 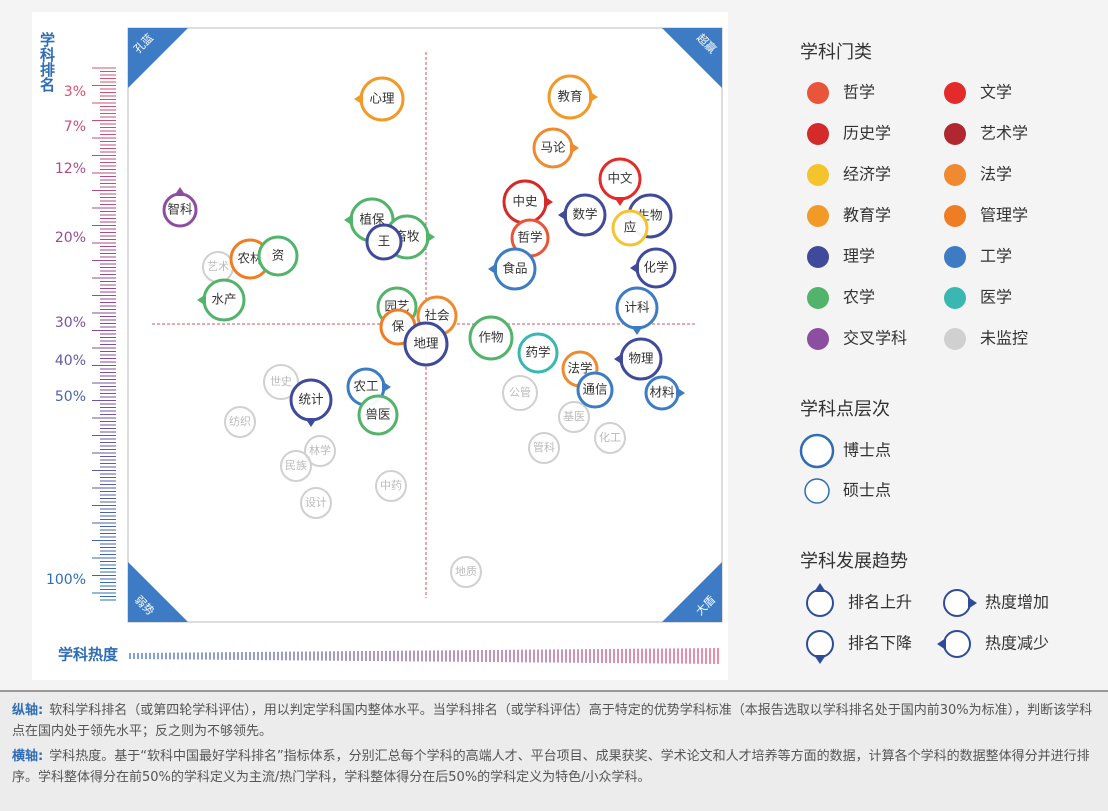 What do you see at coordinates (594, 389) in the screenshot?
I see `subject-label: 通信` at bounding box center [594, 389].